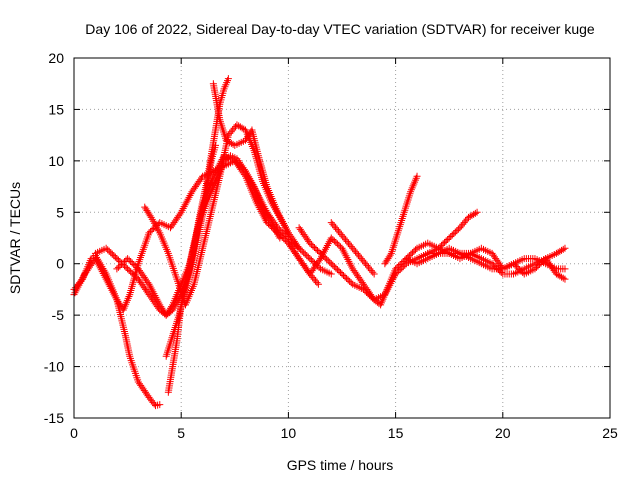 The width and height of the screenshot is (640, 480). I want to click on x-tick-label: 0, so click(74, 433).